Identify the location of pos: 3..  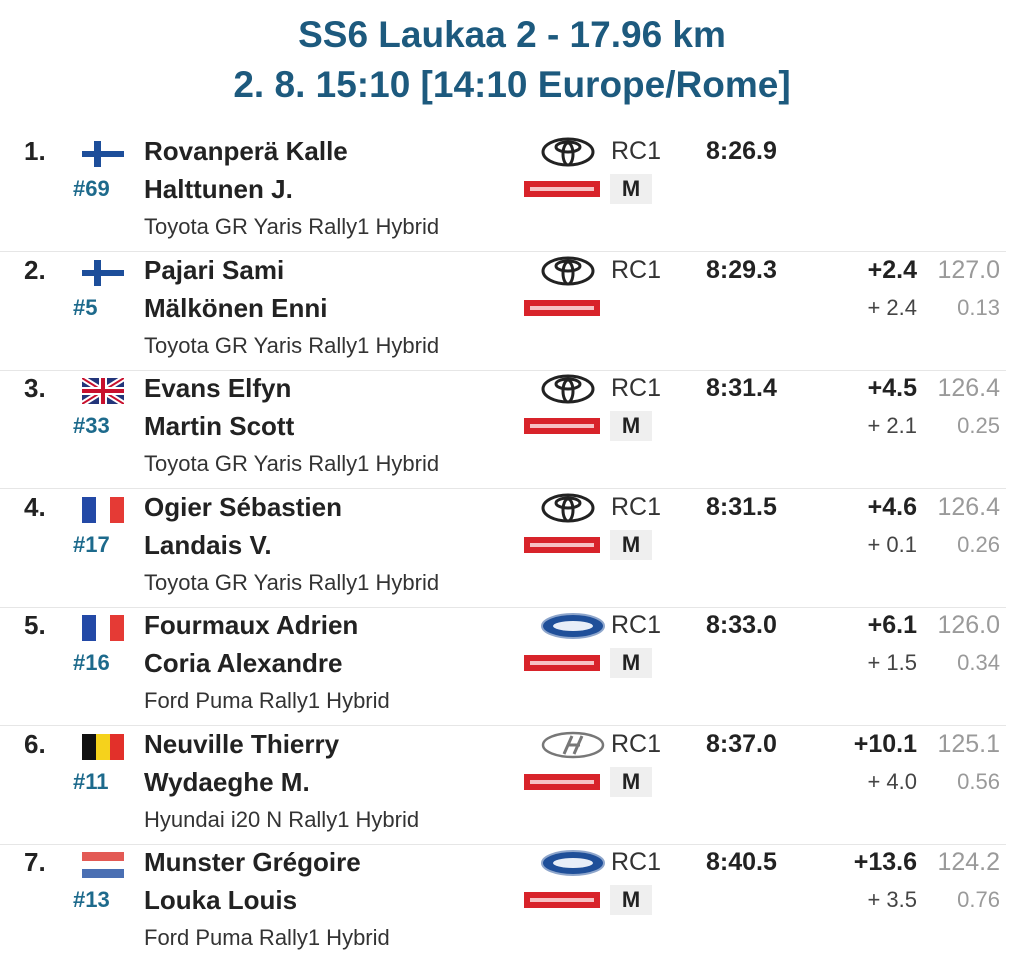
(35, 388).